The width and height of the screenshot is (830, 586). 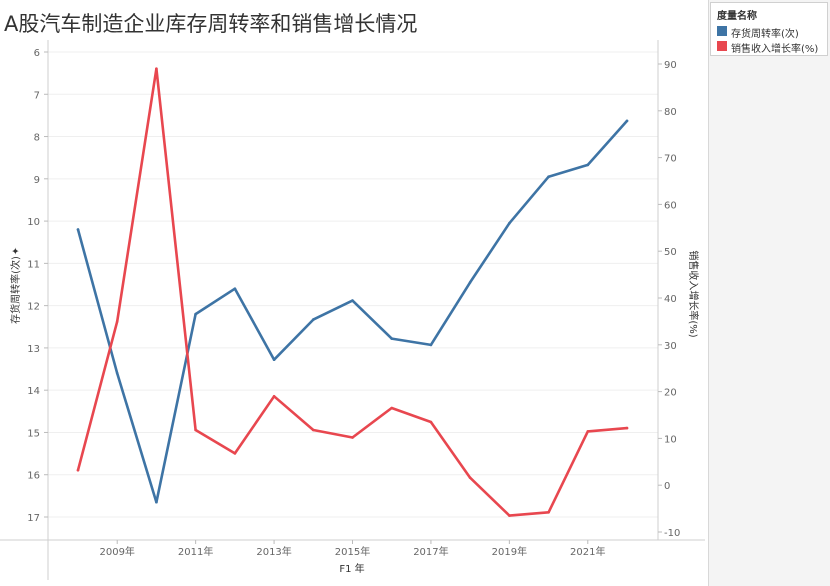 What do you see at coordinates (273, 551) in the screenshot?
I see `x-tick-label: 2013年` at bounding box center [273, 551].